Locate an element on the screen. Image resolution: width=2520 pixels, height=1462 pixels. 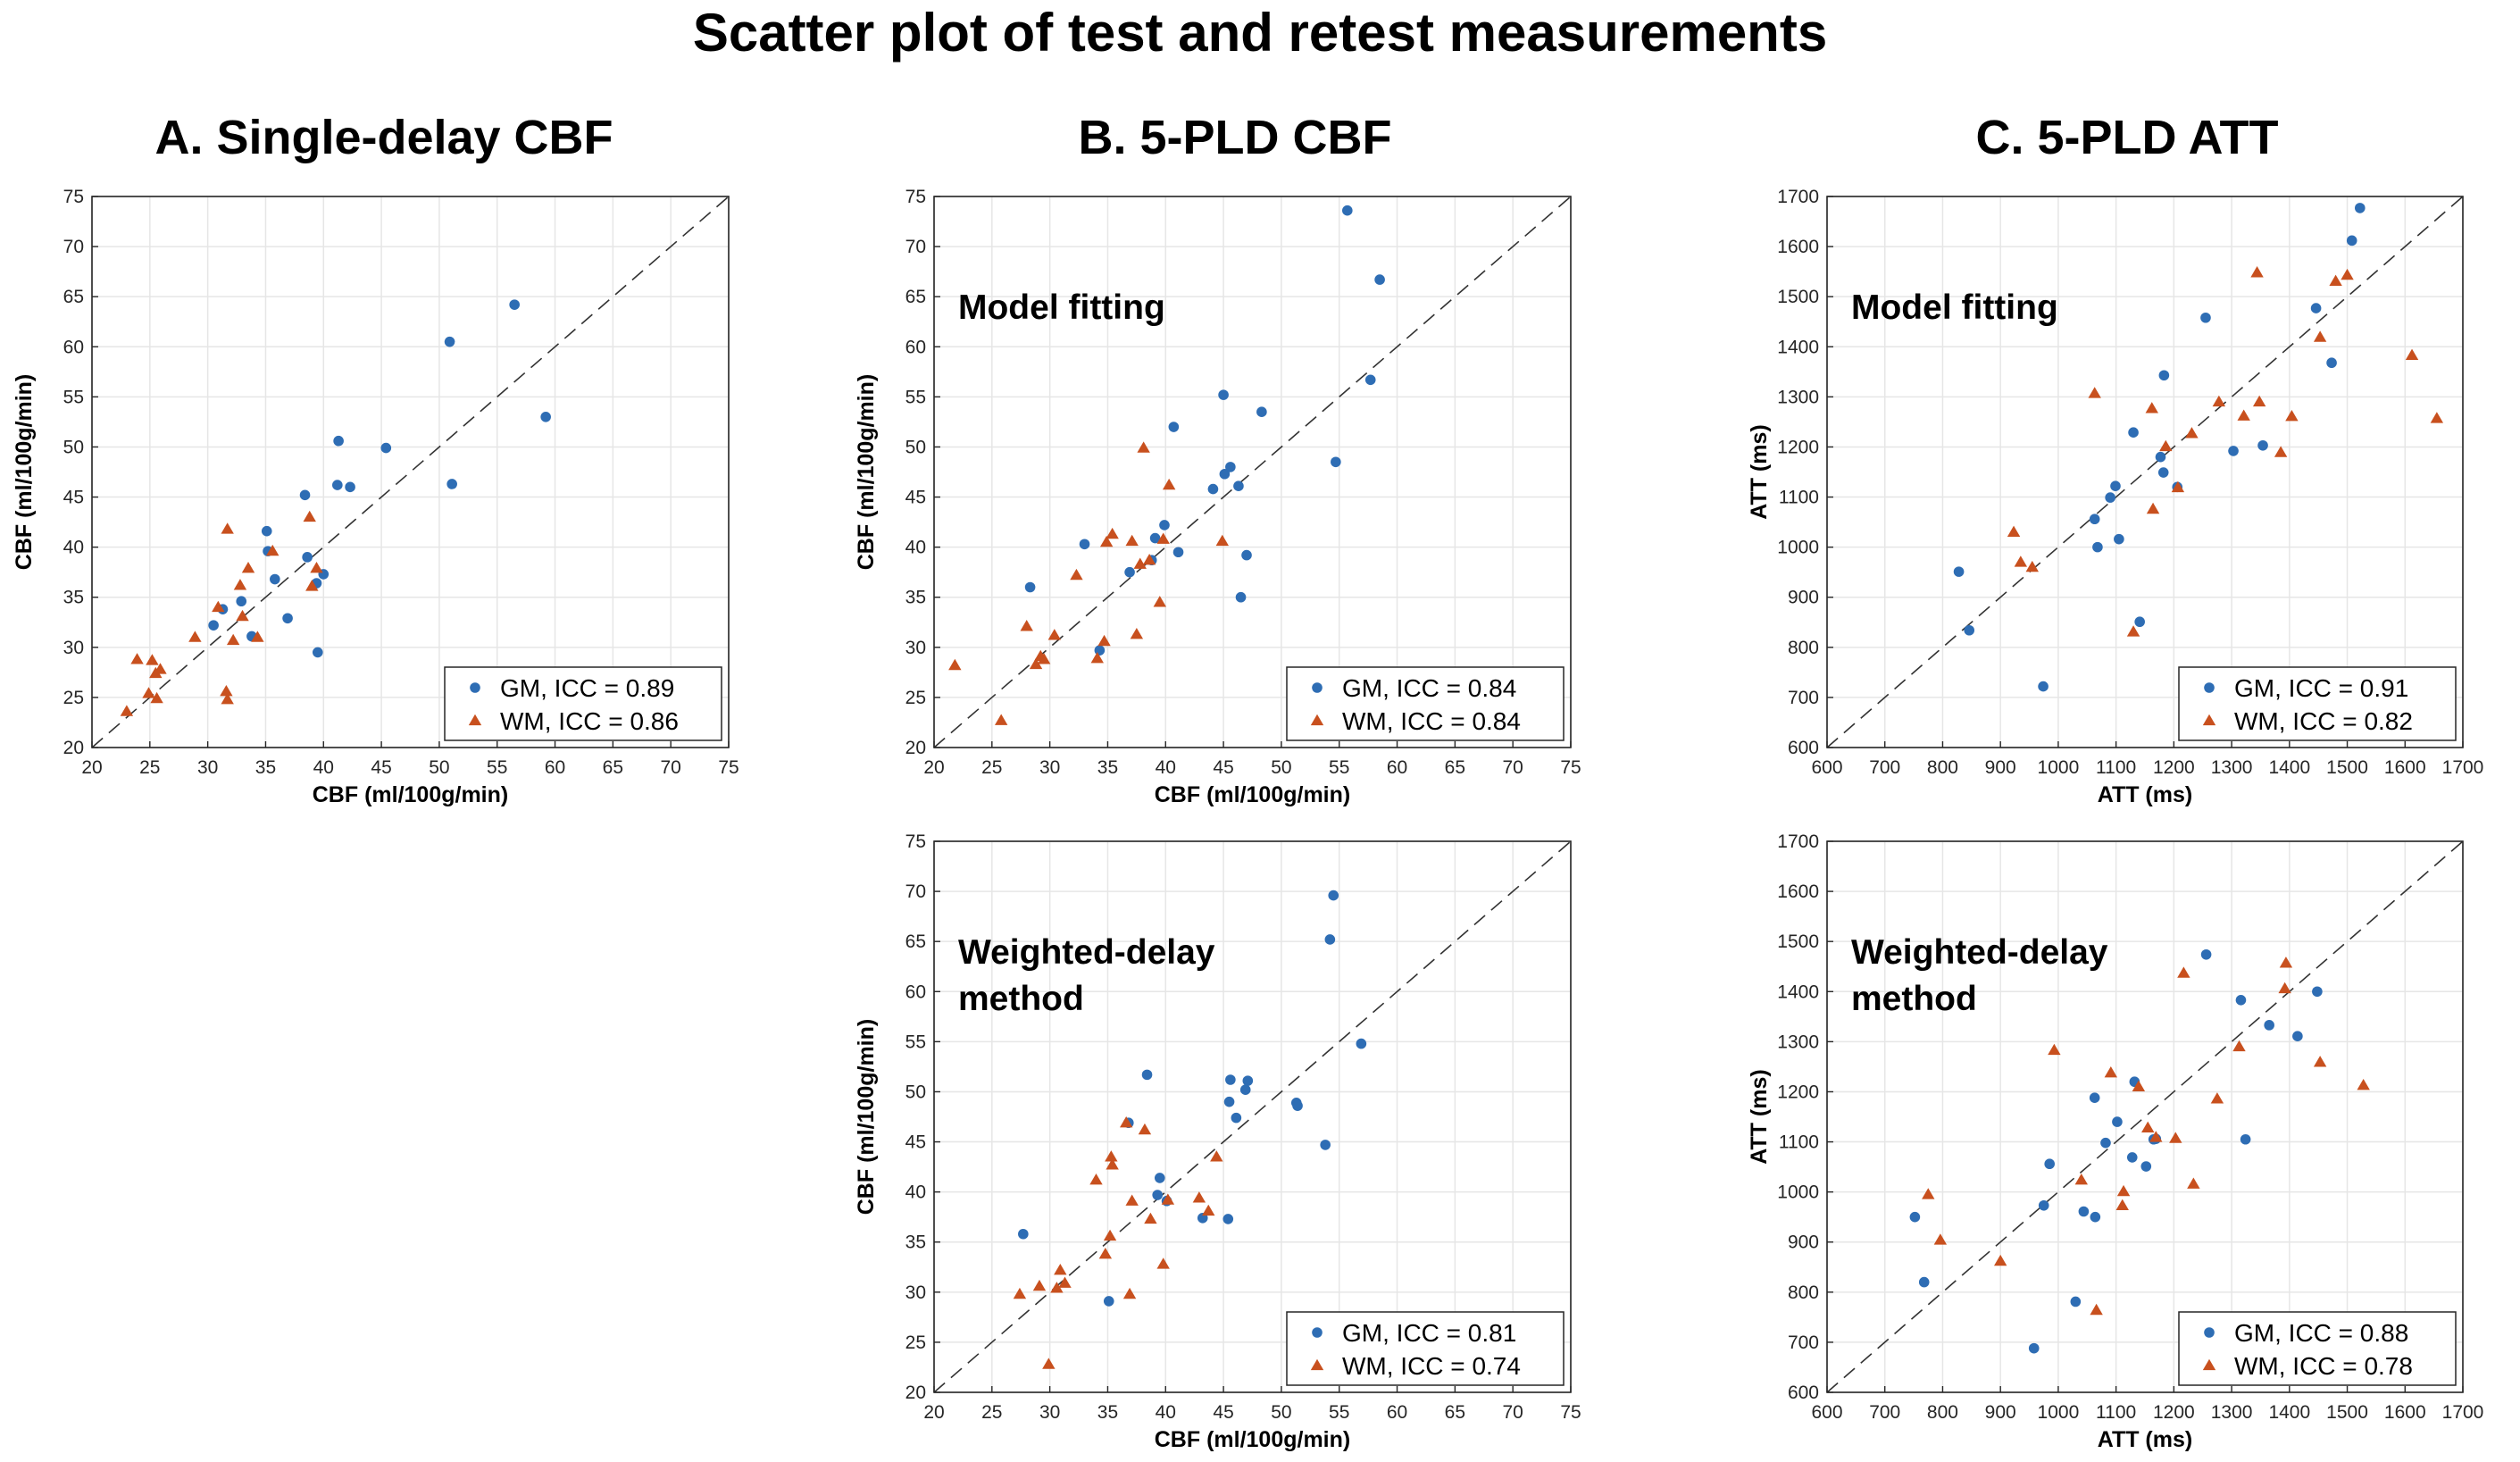
x-tick-label: 1700 is located at coordinates (2463, 1413).